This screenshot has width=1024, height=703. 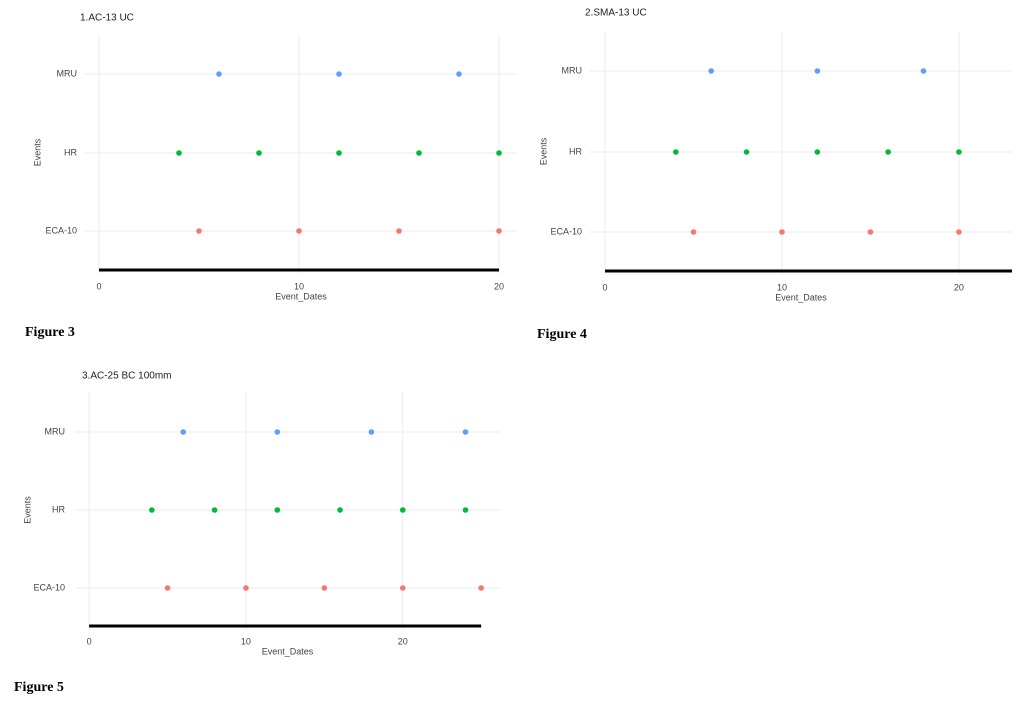 I want to click on chart-title: 1.AC-13 UC, so click(x=107, y=18).